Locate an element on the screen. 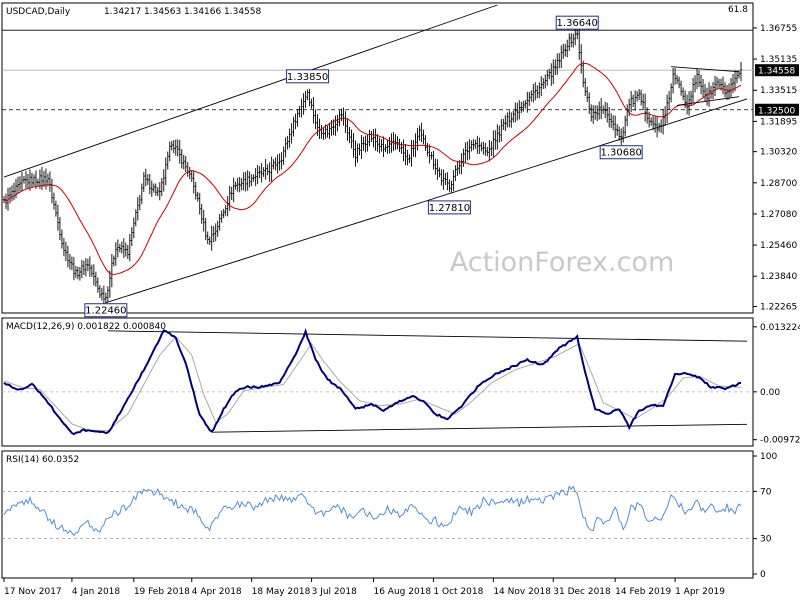  level-label: 1.32500 is located at coordinates (776, 111).